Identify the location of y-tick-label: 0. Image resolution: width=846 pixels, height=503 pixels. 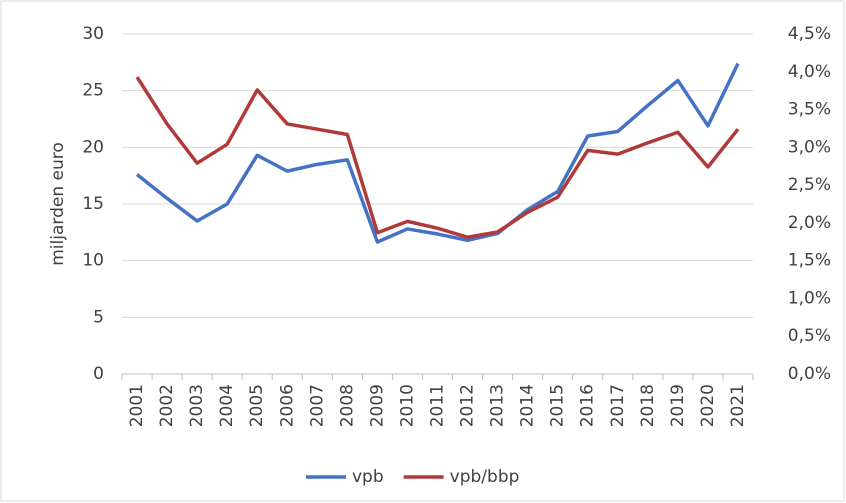
(98, 374).